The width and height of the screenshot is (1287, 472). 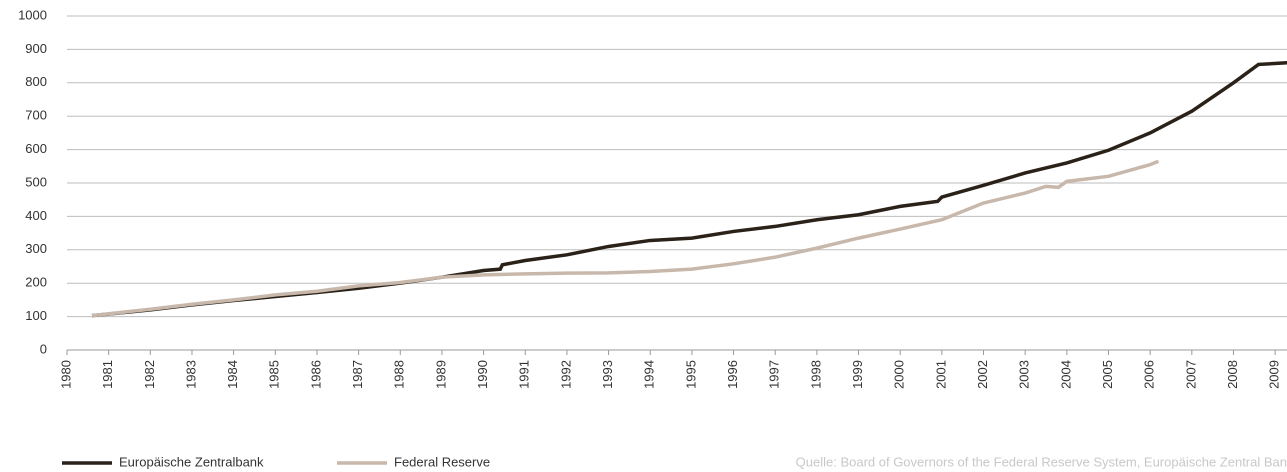 I want to click on x-tick-label: 2004, so click(x=1065, y=374).